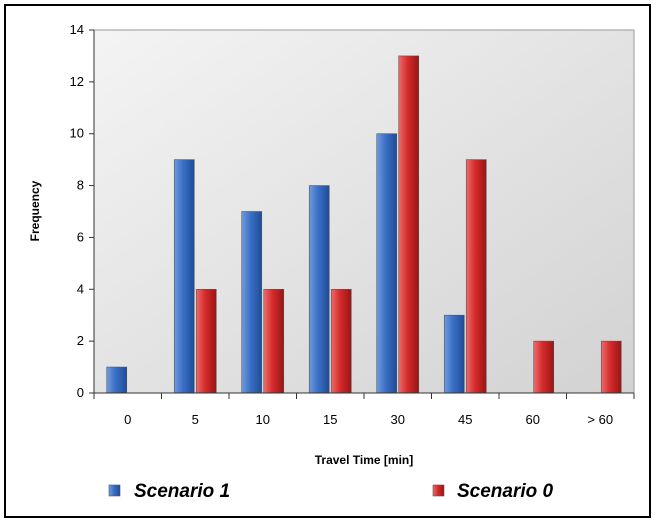 The height and width of the screenshot is (526, 659). I want to click on legend-label-scenario-1: Scenario 1, so click(182, 491).